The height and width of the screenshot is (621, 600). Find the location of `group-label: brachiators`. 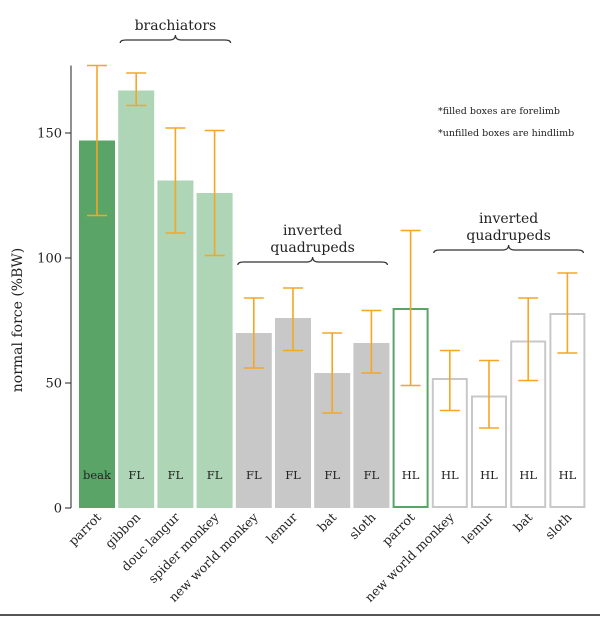

group-label: brachiators is located at coordinates (176, 26).